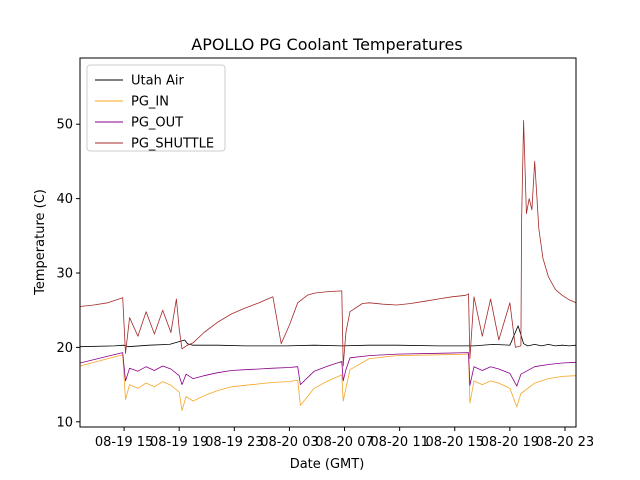 This screenshot has height=480, width=640. I want to click on x-tick-label: 08-20 15, so click(455, 442).